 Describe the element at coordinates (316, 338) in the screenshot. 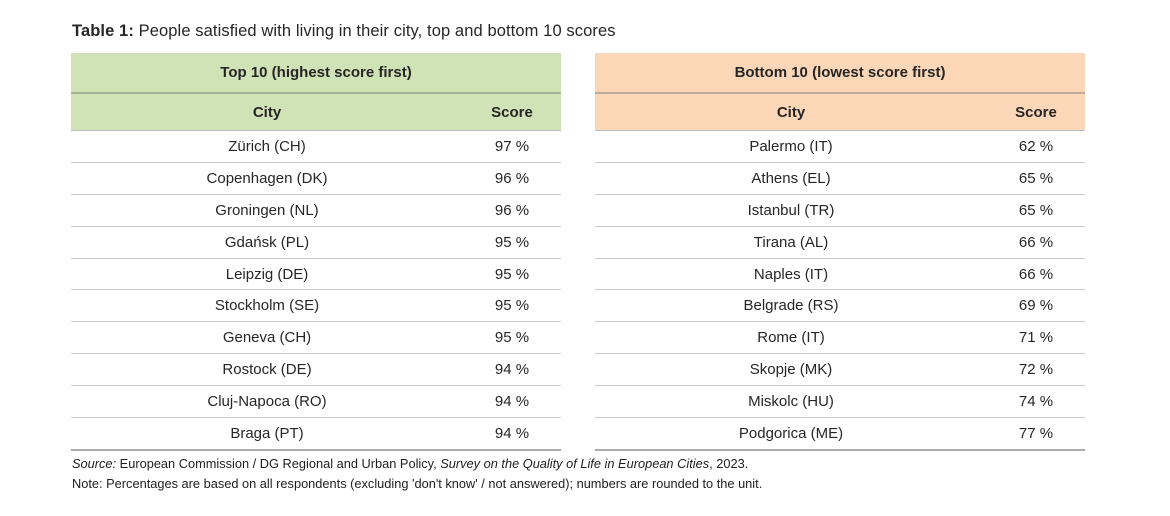

I see `table-row: Geneva (CH) 95 %` at that location.